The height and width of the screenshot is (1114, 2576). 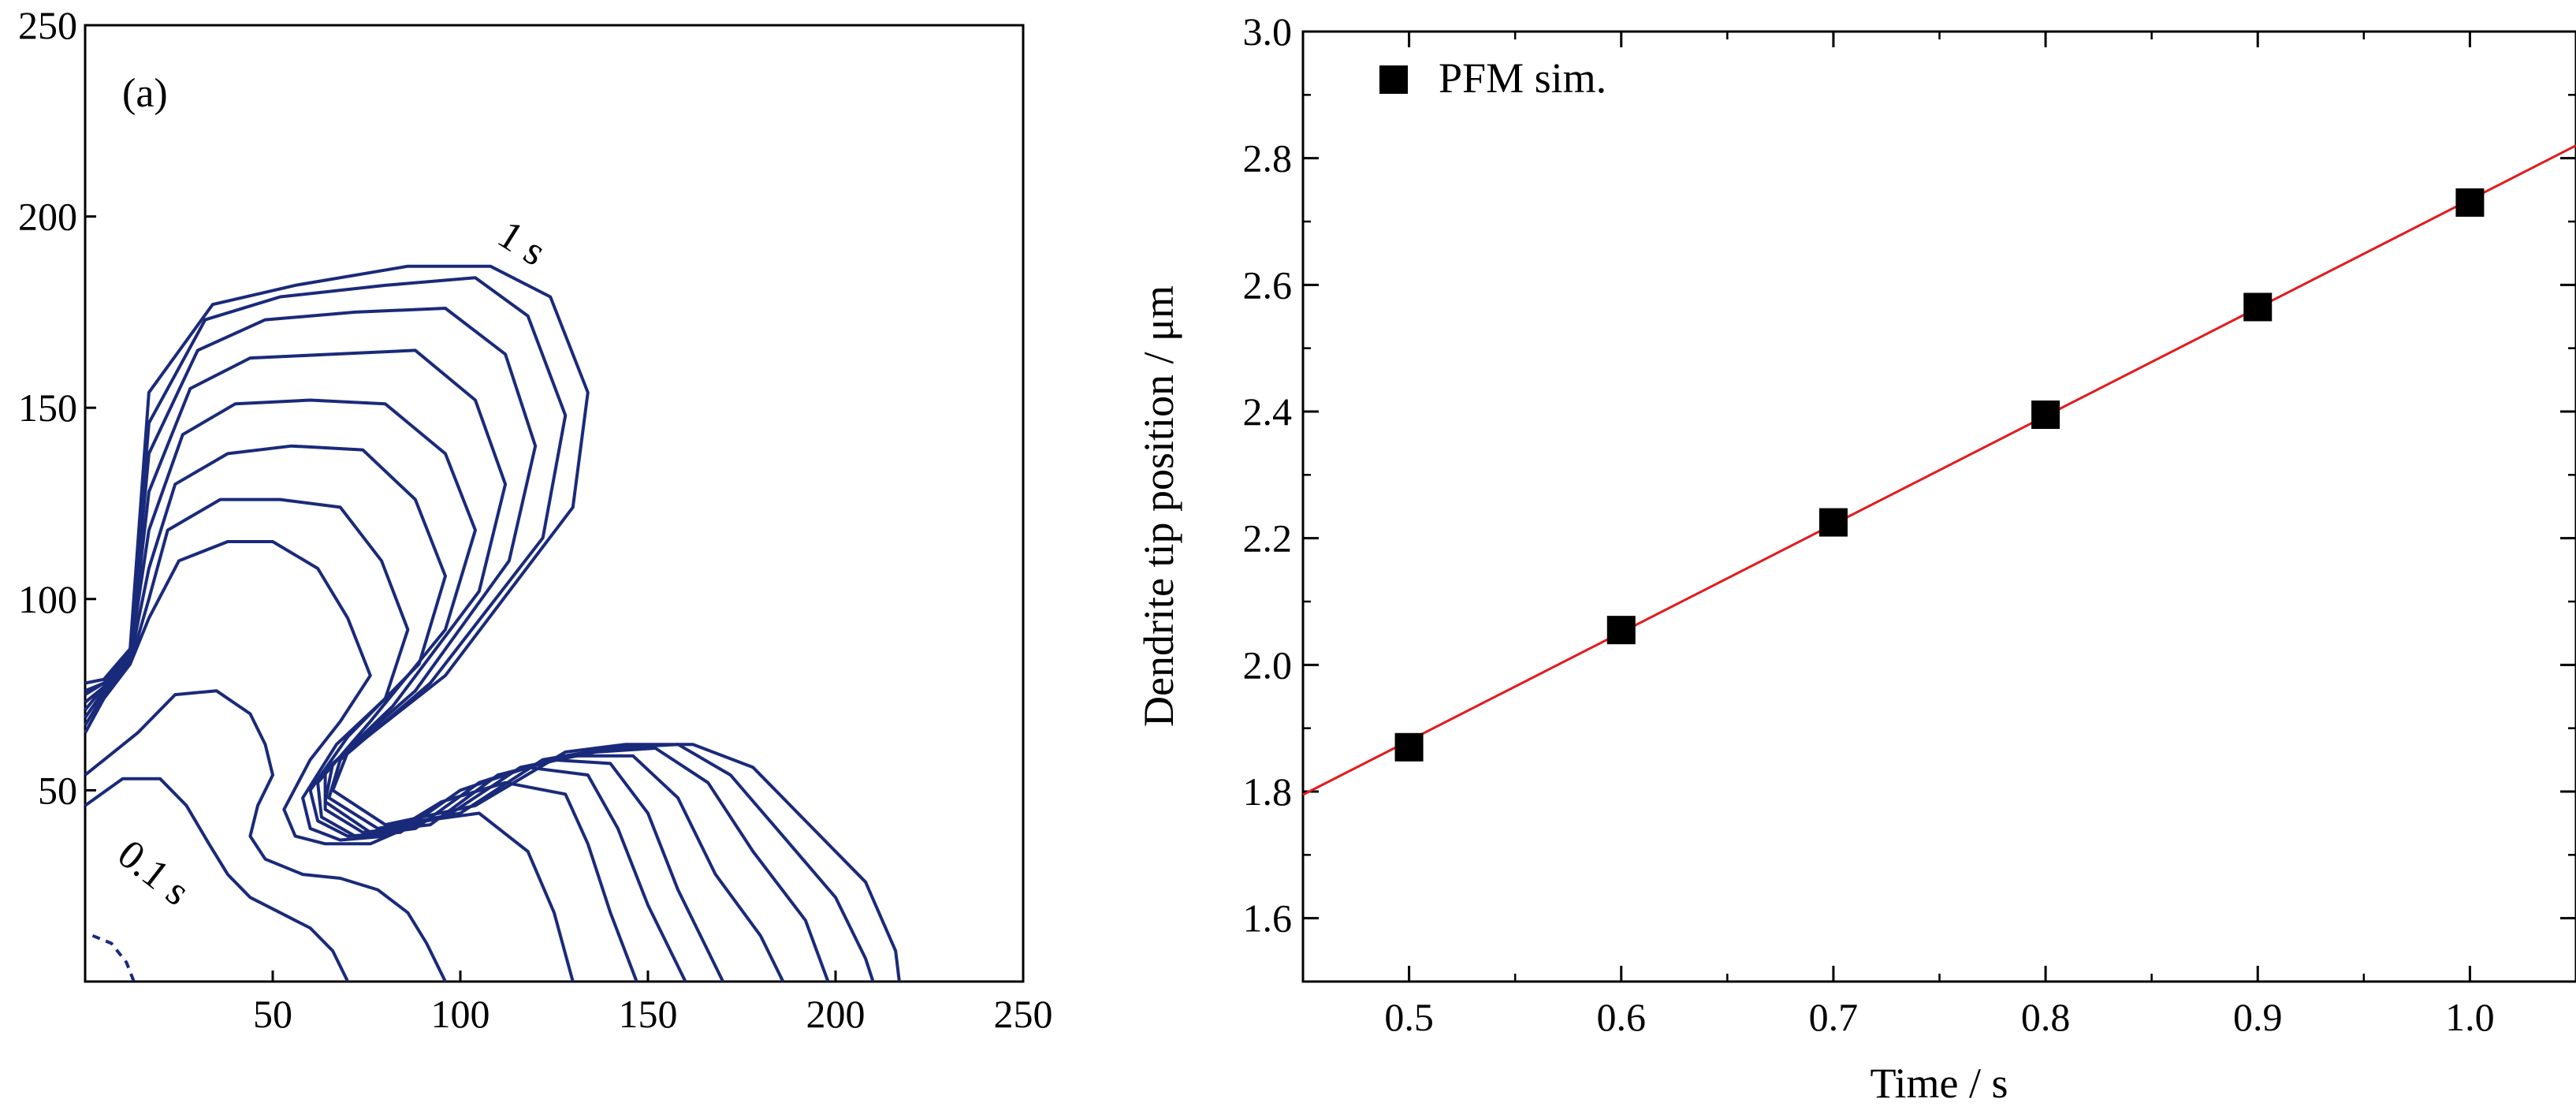 What do you see at coordinates (1023, 1014) in the screenshot?
I see `x-tick-label: 250` at bounding box center [1023, 1014].